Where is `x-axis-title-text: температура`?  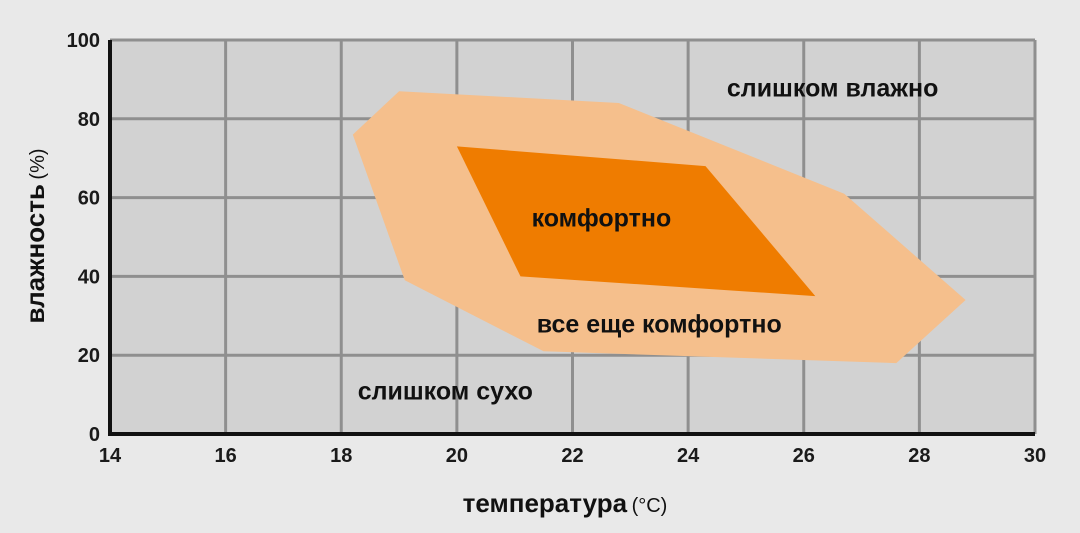 x-axis-title-text: температура is located at coordinates (545, 503).